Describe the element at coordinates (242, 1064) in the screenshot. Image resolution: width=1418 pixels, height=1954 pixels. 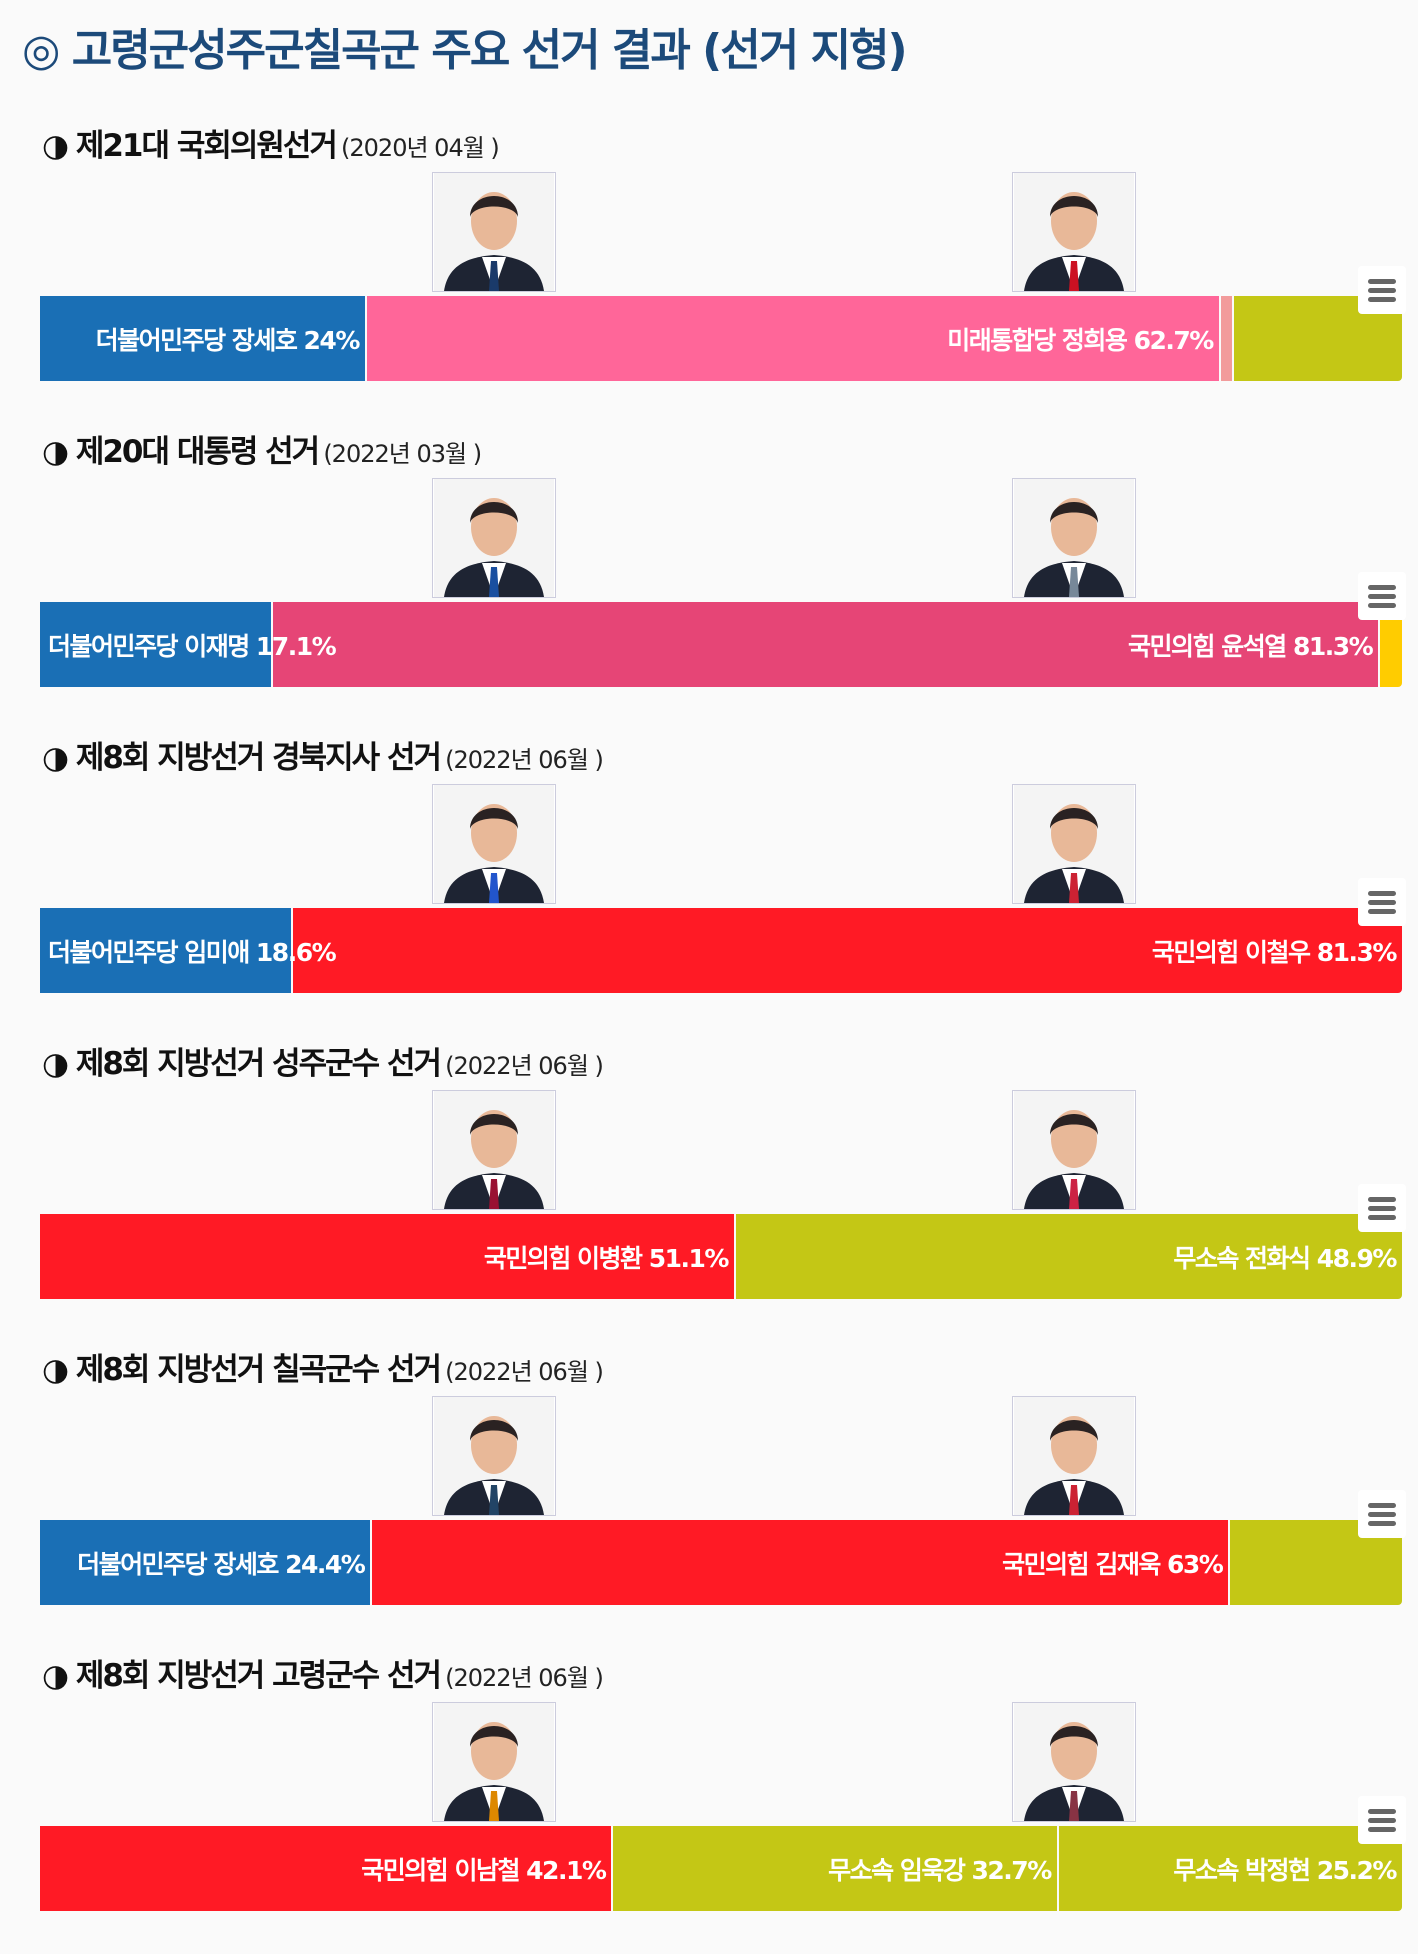
I see `election-name: ◑ 제8회 지방선거 성주군수 선거` at that location.